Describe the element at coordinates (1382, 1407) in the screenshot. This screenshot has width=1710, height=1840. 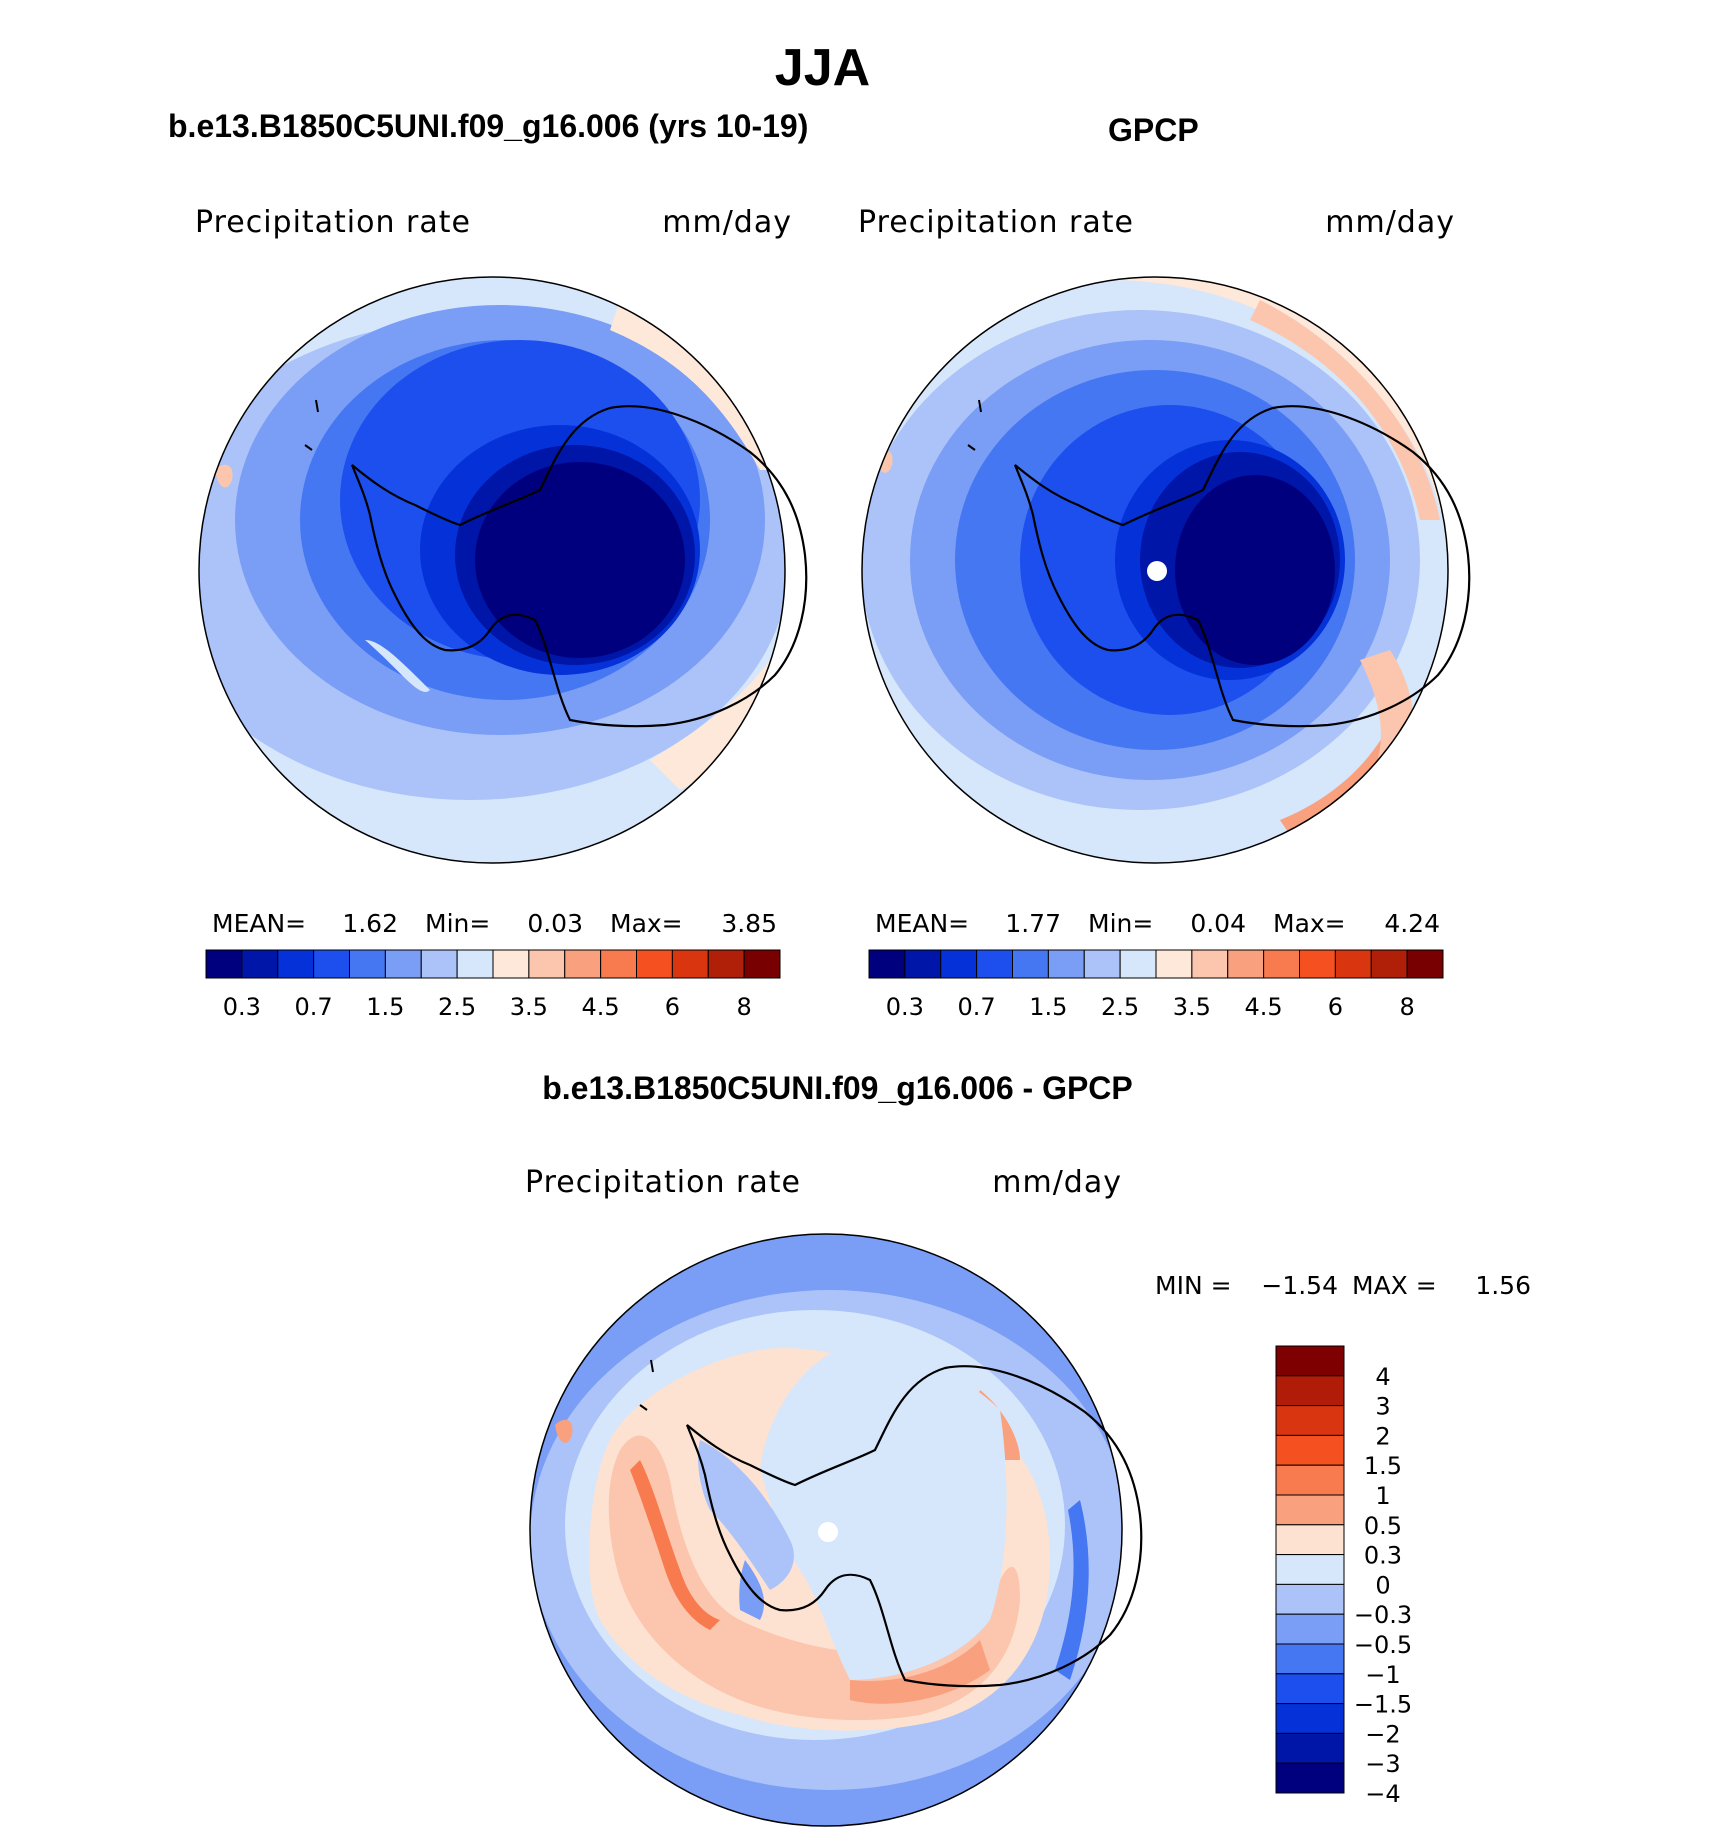
I see `diff-colorbar-label: 3` at that location.